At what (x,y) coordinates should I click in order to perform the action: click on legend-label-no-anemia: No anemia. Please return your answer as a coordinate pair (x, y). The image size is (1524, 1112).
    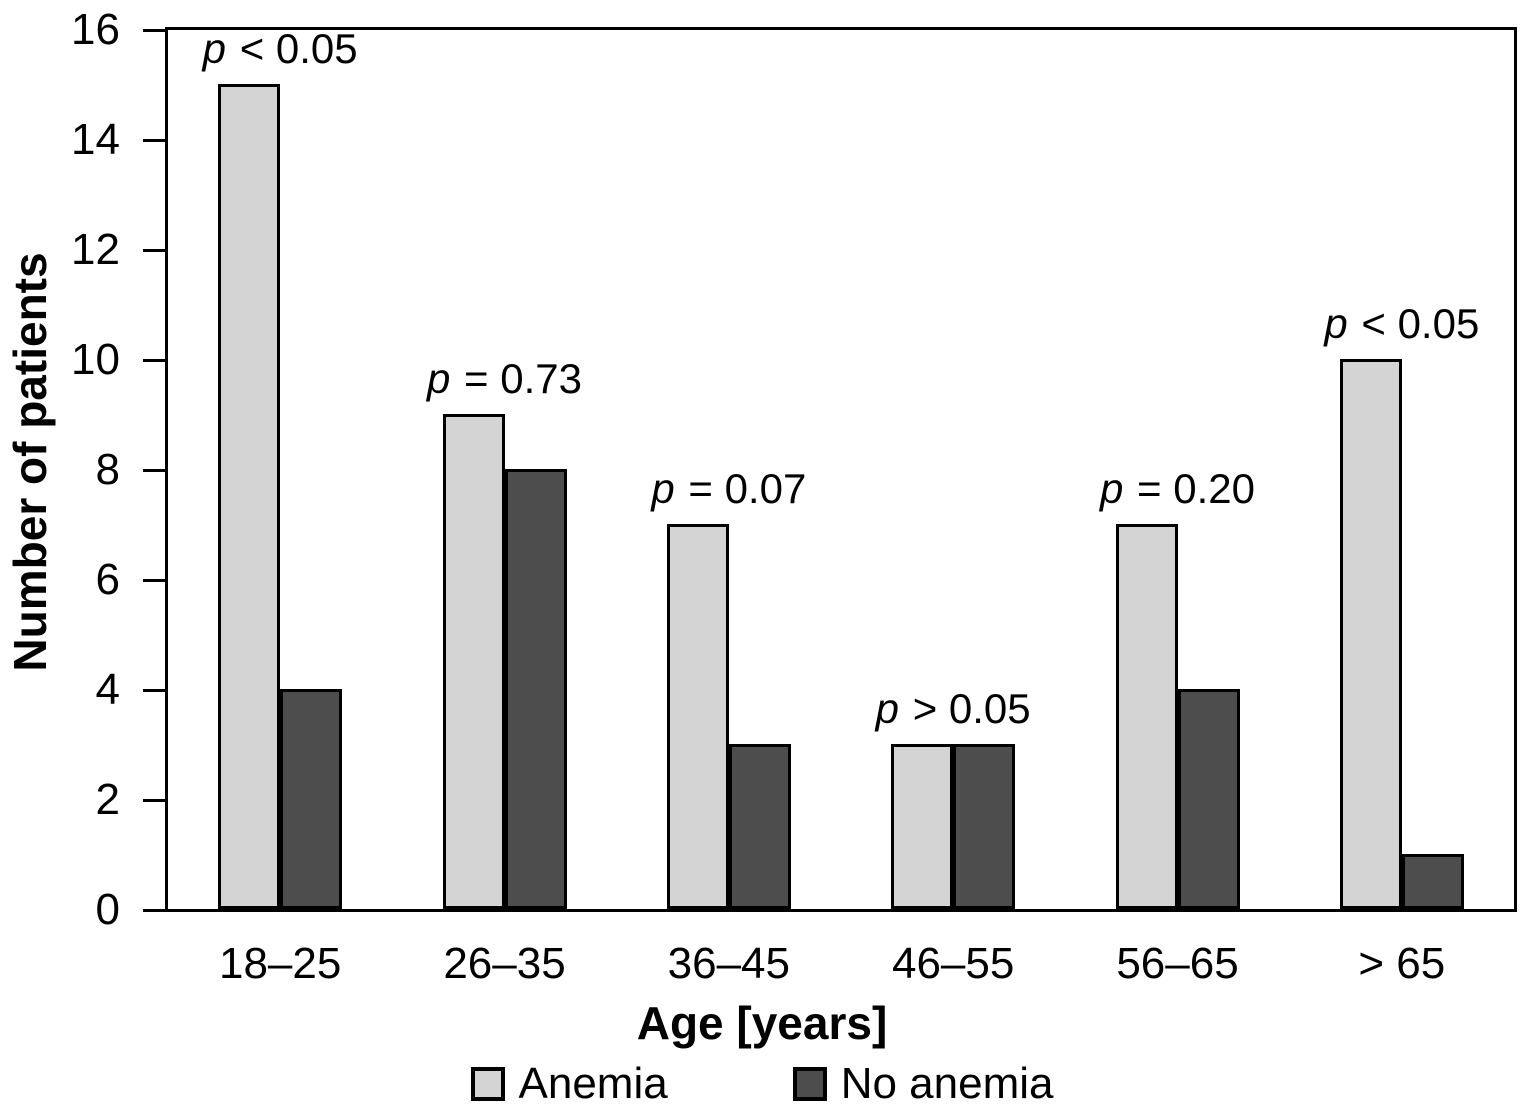
    Looking at the image, I should click on (947, 1083).